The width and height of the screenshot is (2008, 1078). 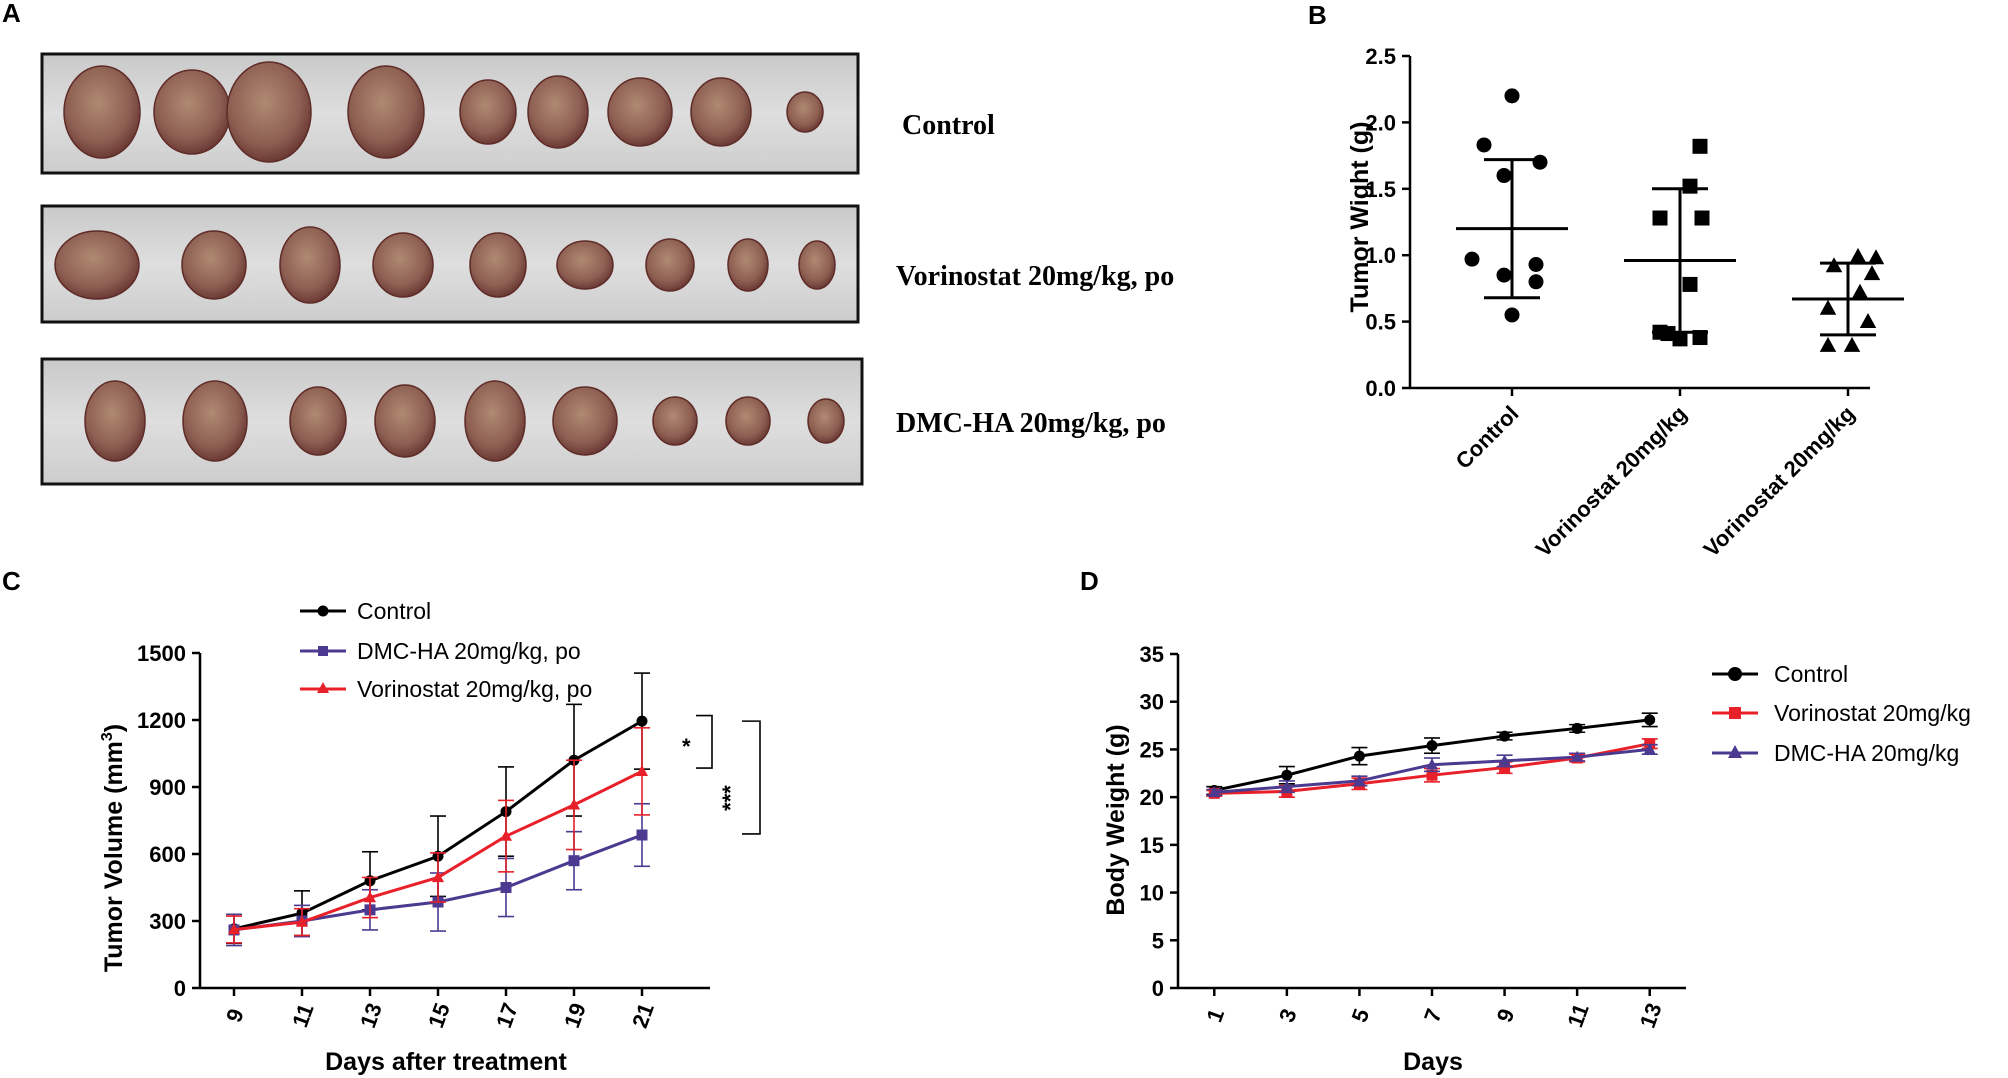 I want to click on chart-b-xtick-1: Vorinostat 20mg/kg, so click(x=1611, y=481).